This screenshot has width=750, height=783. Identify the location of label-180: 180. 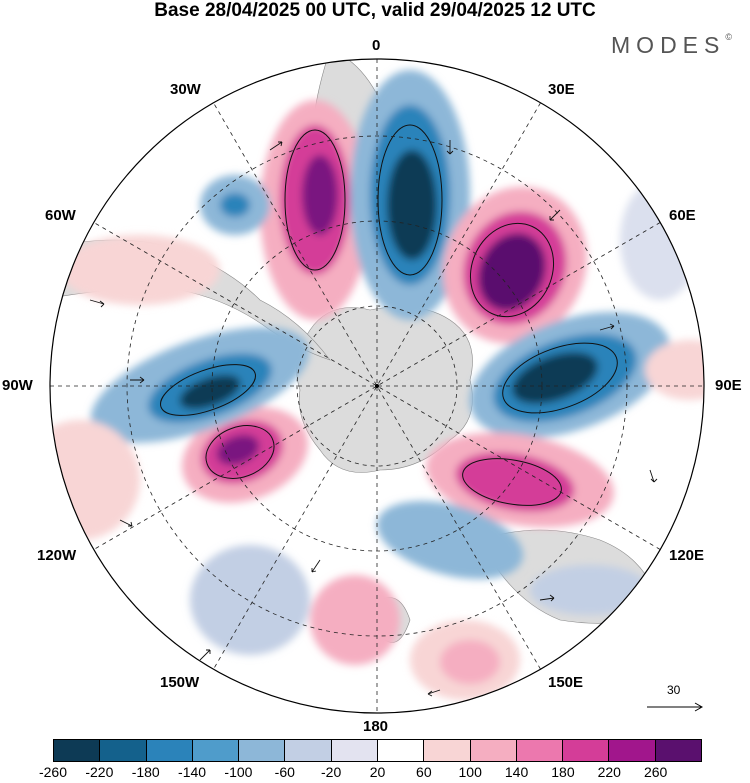
(376, 726).